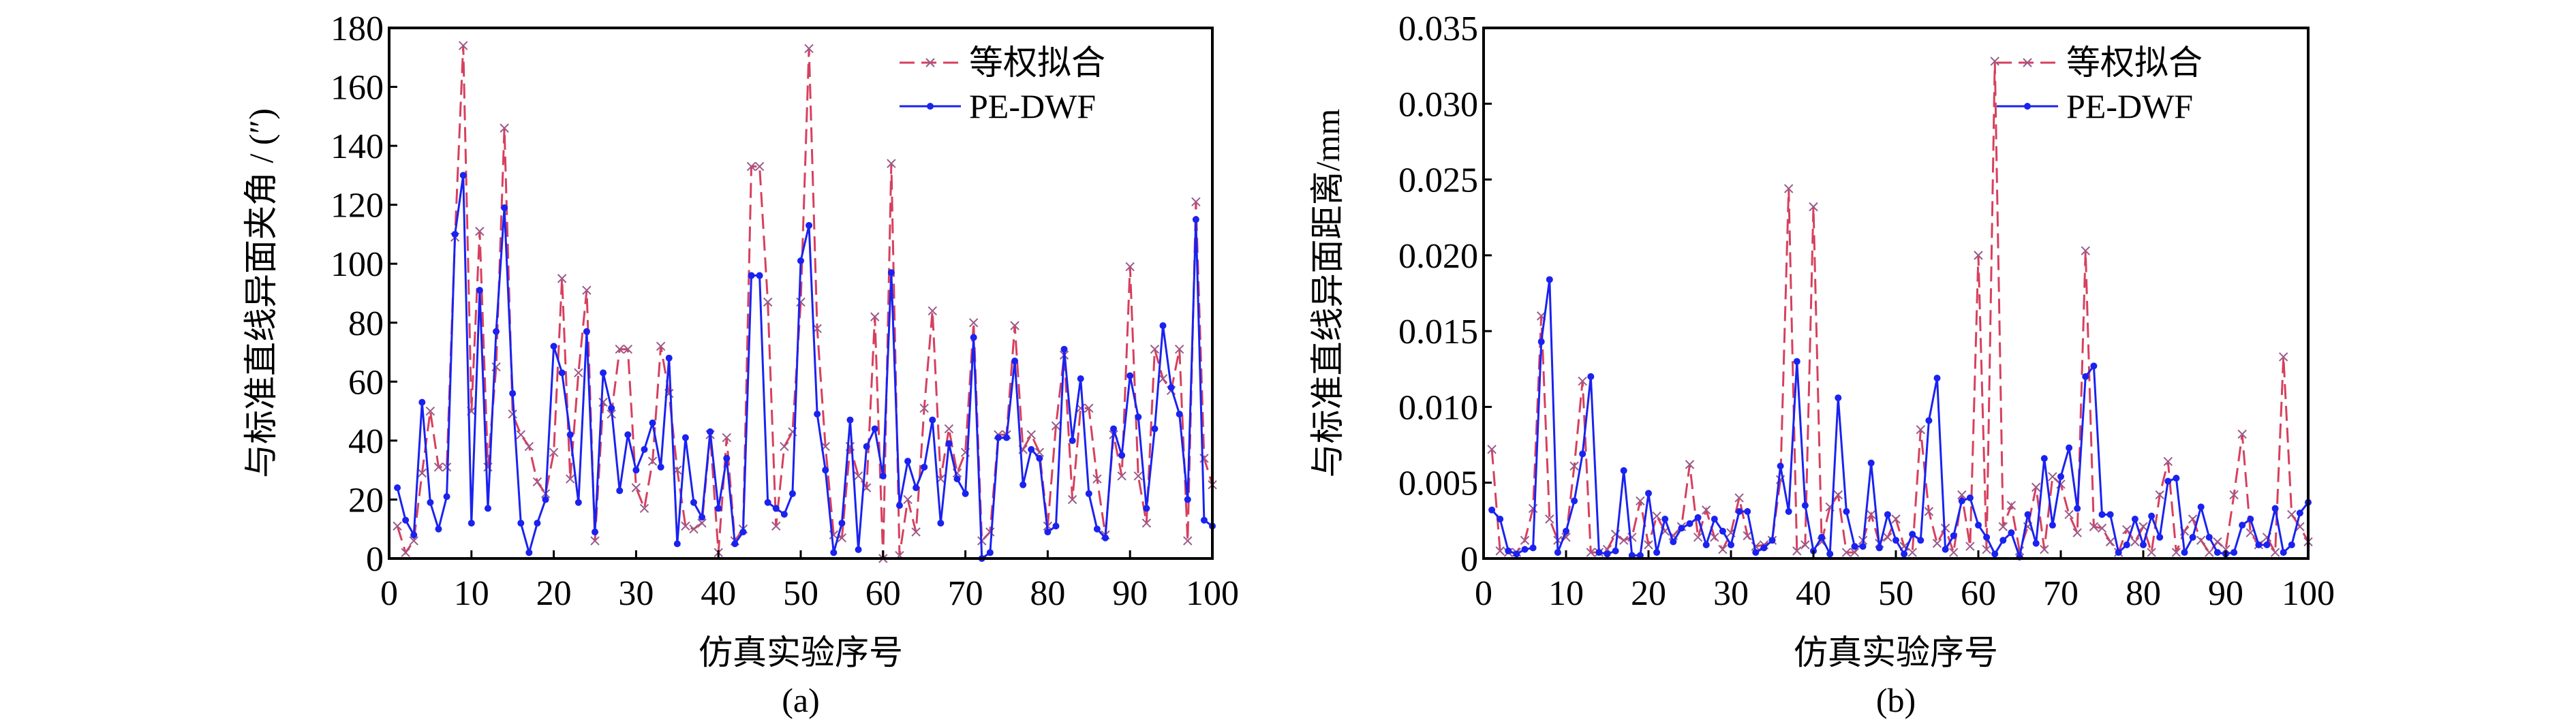  I want to click on legend-entry: PE-DWF, so click(998, 106).